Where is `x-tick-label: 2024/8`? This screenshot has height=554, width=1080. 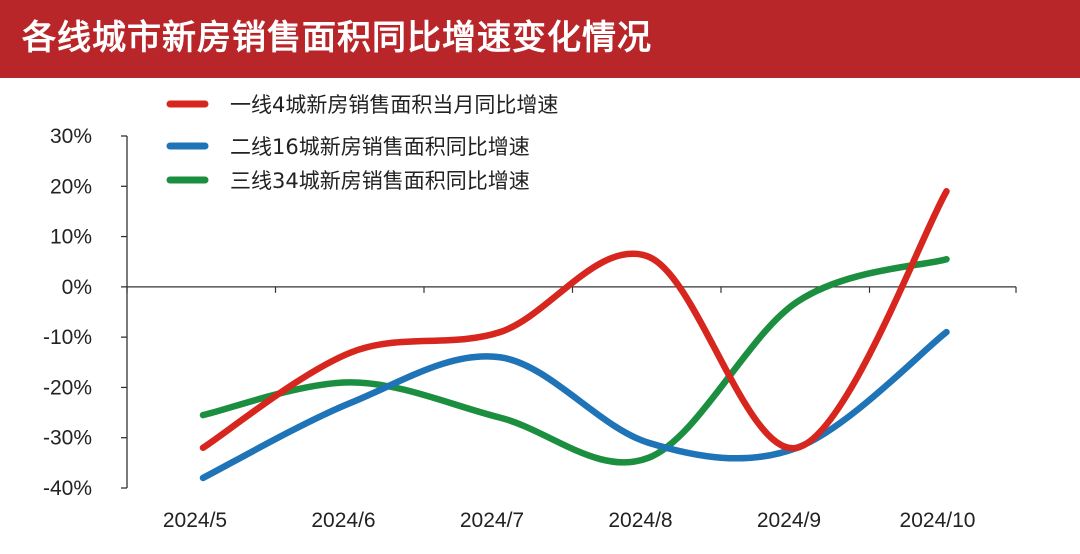
x-tick-label: 2024/8 is located at coordinates (640, 520).